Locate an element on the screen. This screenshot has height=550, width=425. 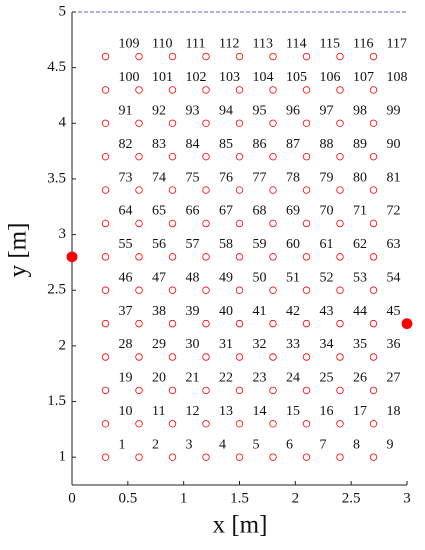
point-label: 102 is located at coordinates (196, 77).